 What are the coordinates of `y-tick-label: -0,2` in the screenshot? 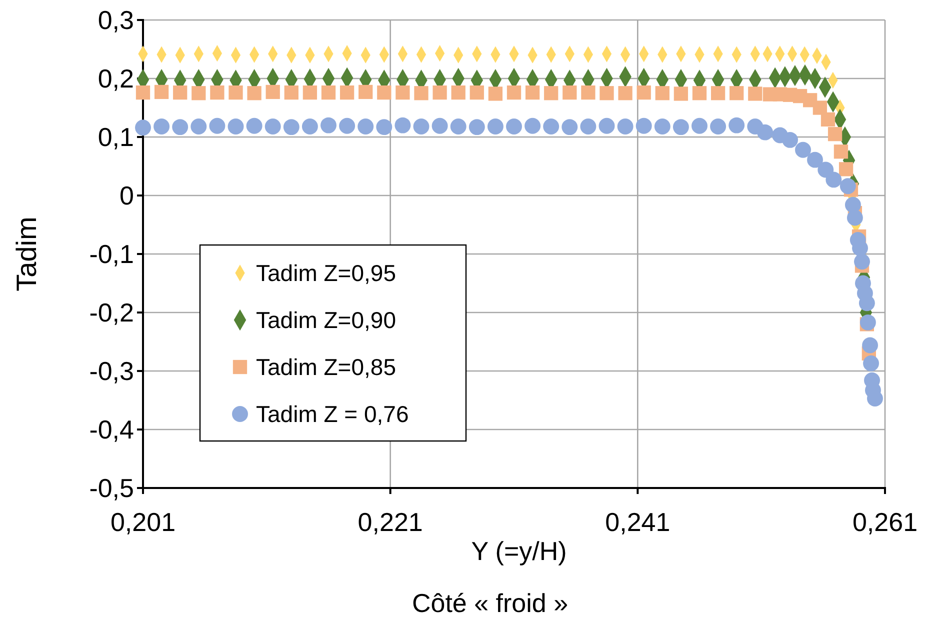 It's located at (111, 313).